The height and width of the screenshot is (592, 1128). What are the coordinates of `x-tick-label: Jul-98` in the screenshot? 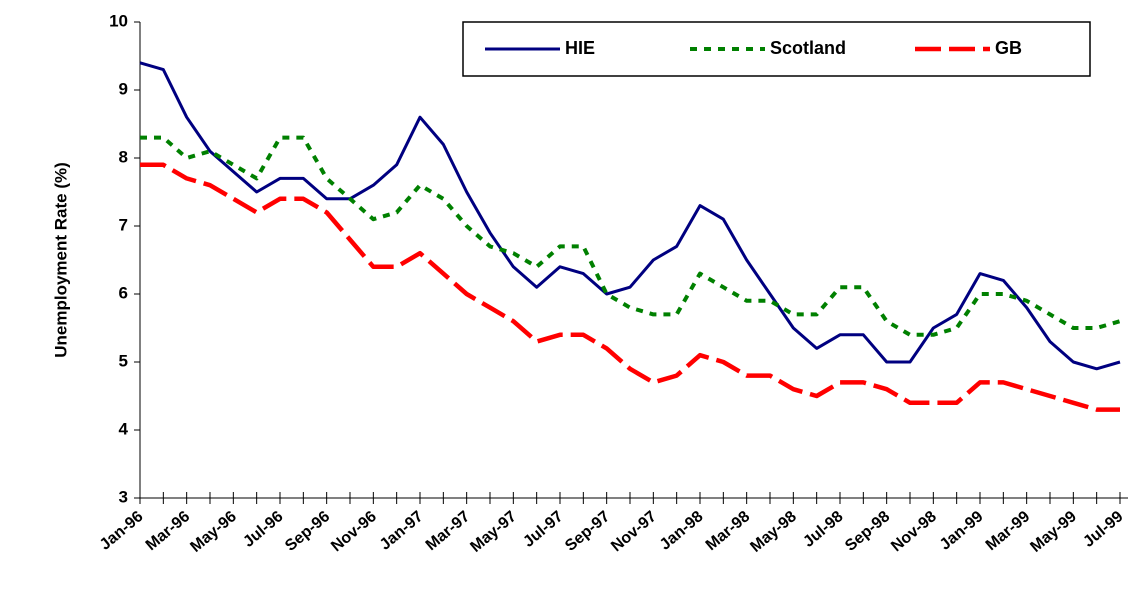 It's located at (823, 529).